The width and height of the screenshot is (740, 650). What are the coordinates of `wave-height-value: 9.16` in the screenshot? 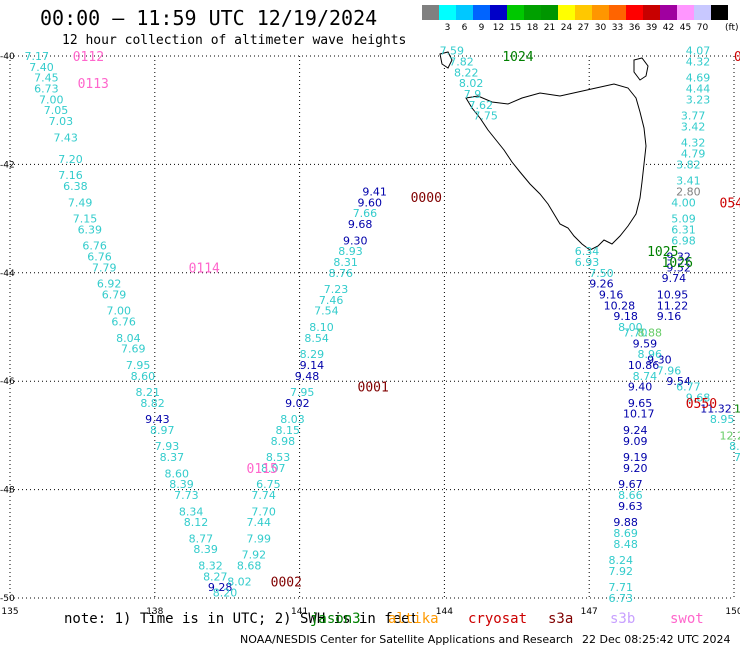 It's located at (669, 316).